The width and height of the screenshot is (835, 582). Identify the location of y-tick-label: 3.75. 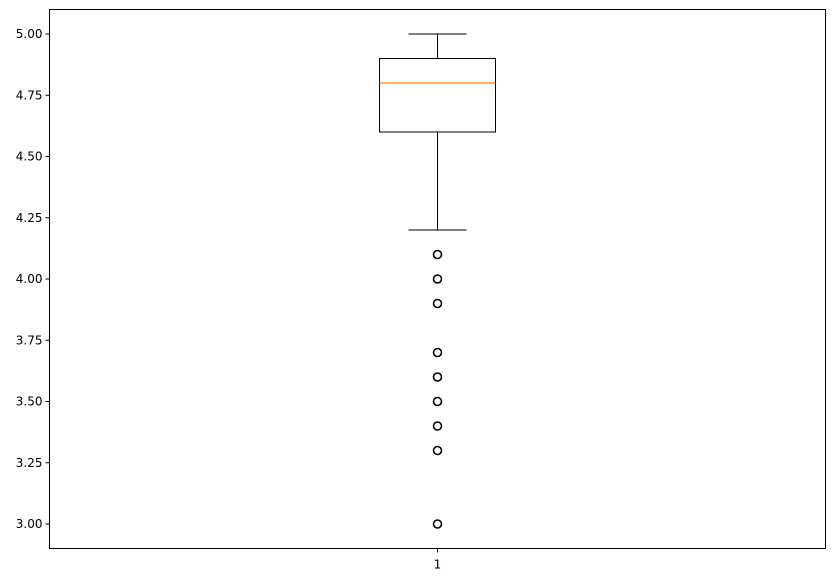
(29, 340).